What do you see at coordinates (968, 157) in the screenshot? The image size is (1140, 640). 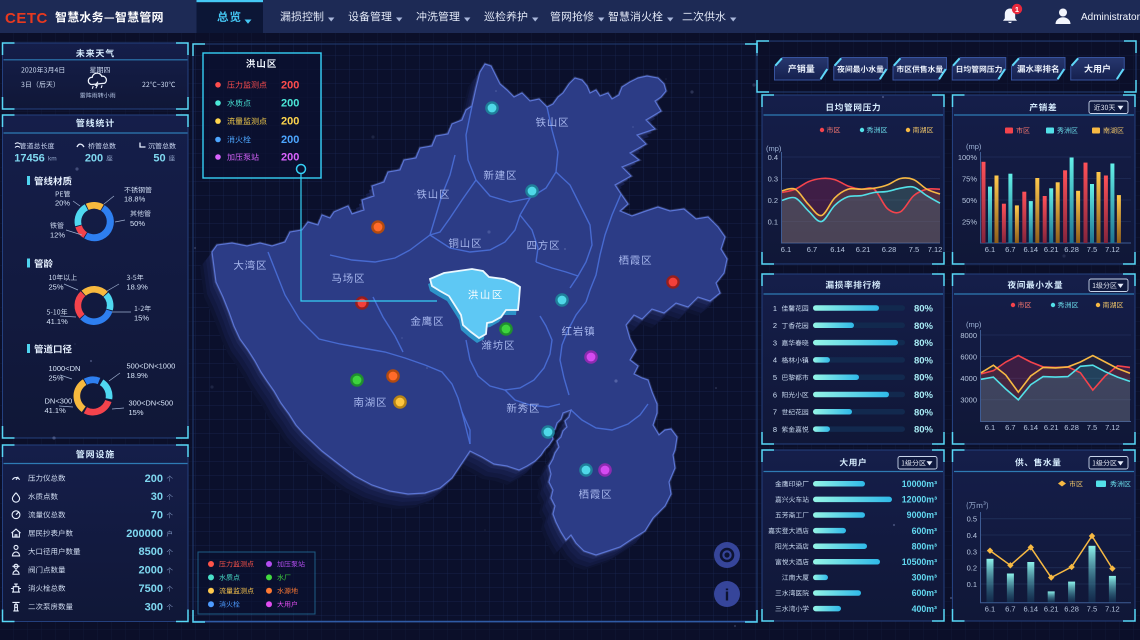 I see `svg-text: 100%` at bounding box center [968, 157].